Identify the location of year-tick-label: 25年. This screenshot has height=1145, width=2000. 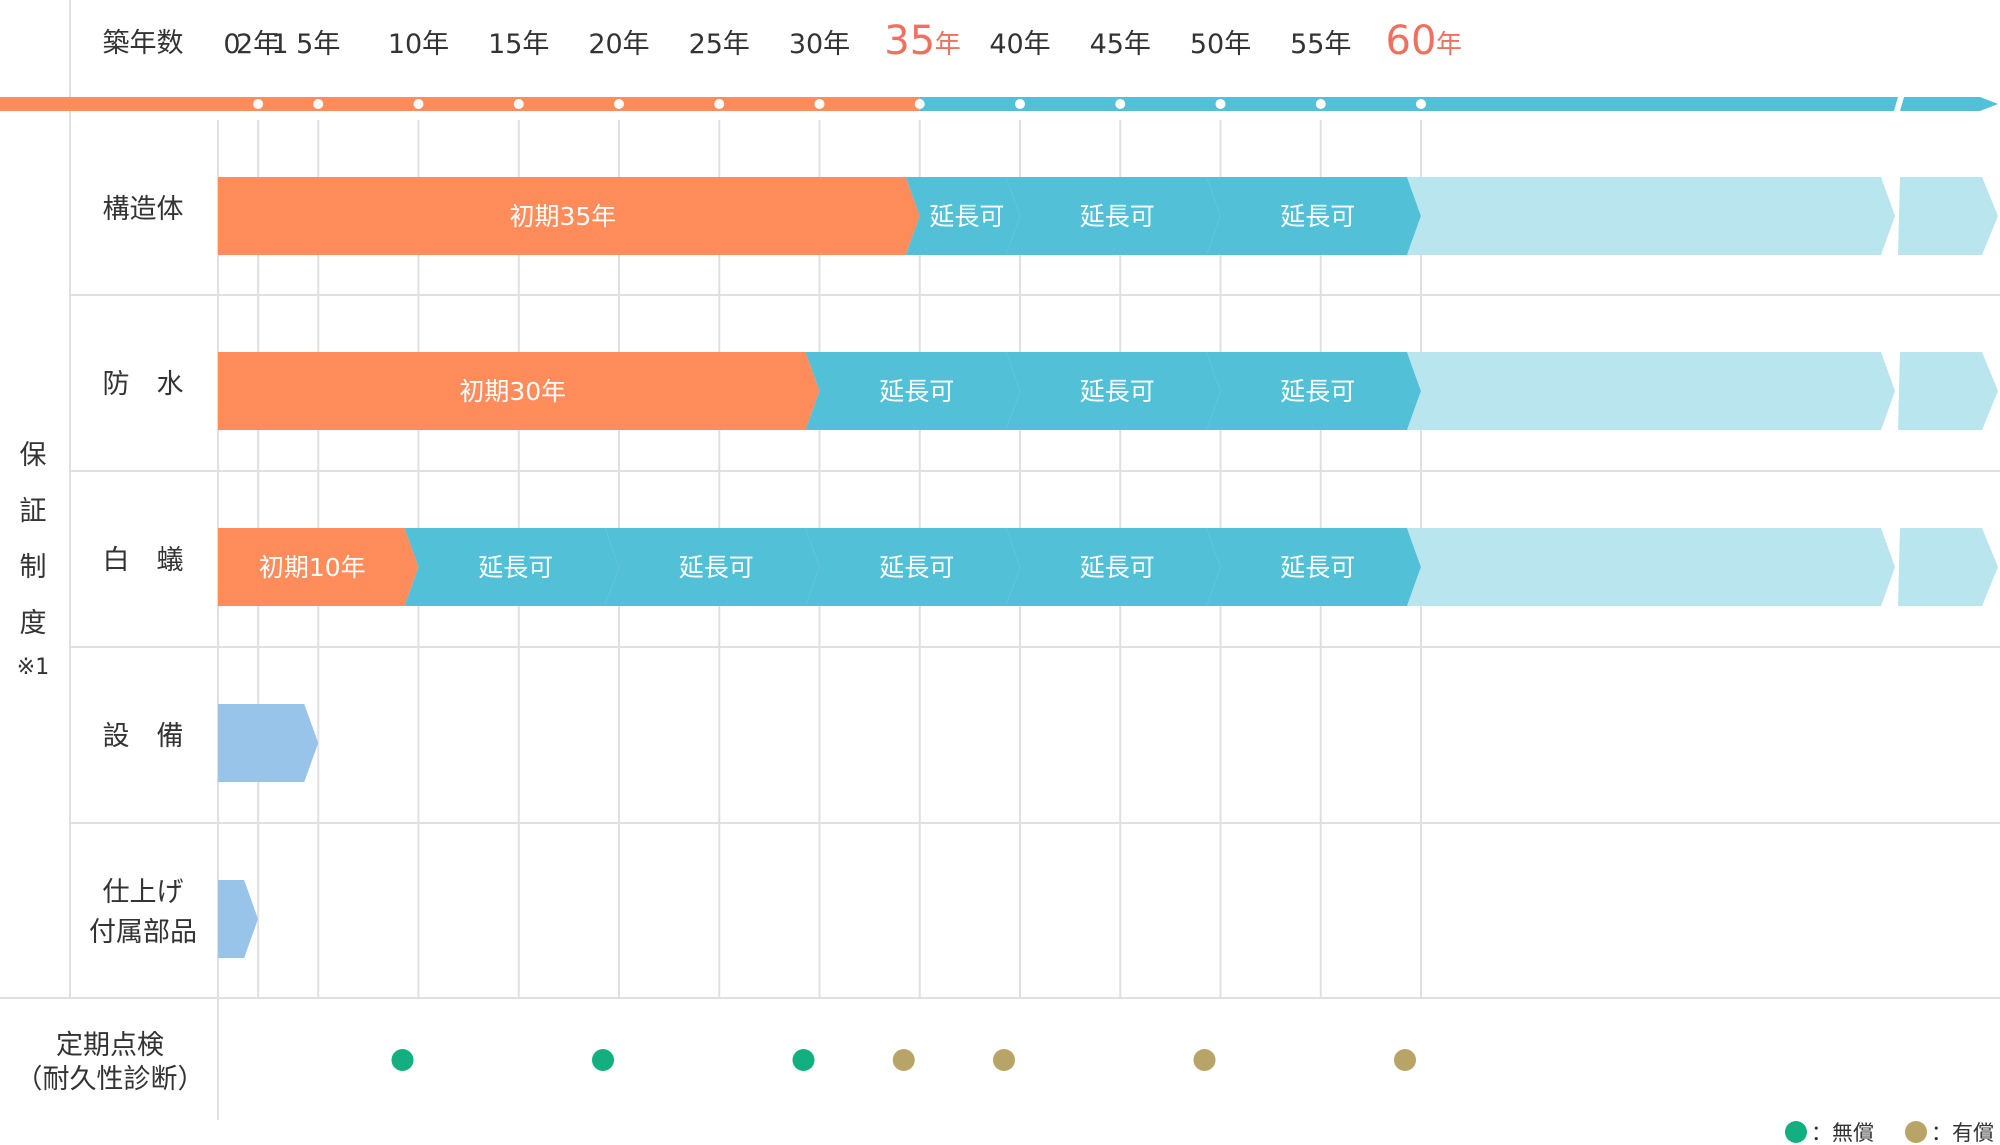
(719, 44).